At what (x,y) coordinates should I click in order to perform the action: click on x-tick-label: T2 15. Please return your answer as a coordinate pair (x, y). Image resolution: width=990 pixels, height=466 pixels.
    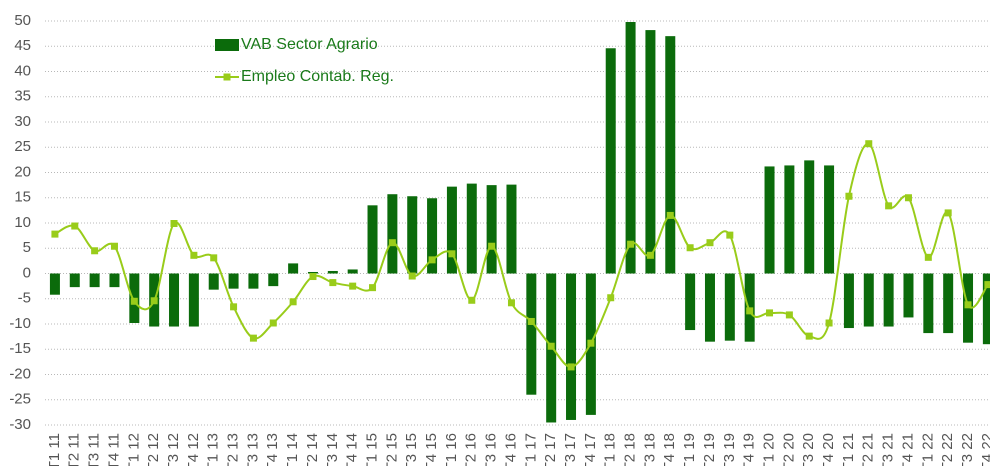
    Looking at the image, I should click on (391, 449).